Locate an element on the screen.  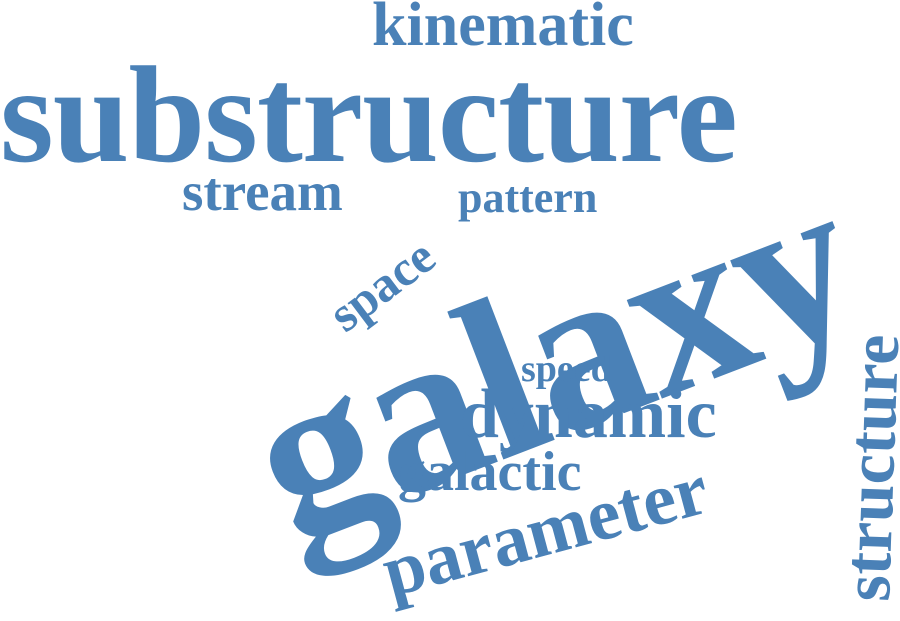
word-speed: speed is located at coordinates (566, 369).